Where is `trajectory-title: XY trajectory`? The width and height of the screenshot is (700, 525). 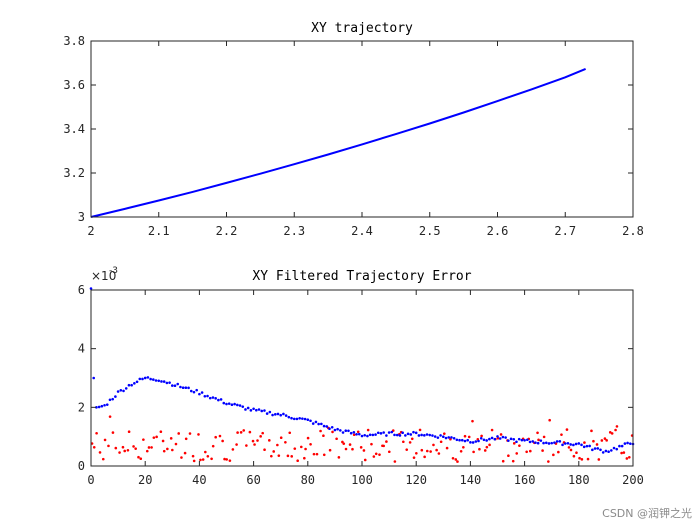
trajectory-title: XY trajectory is located at coordinates (362, 28).